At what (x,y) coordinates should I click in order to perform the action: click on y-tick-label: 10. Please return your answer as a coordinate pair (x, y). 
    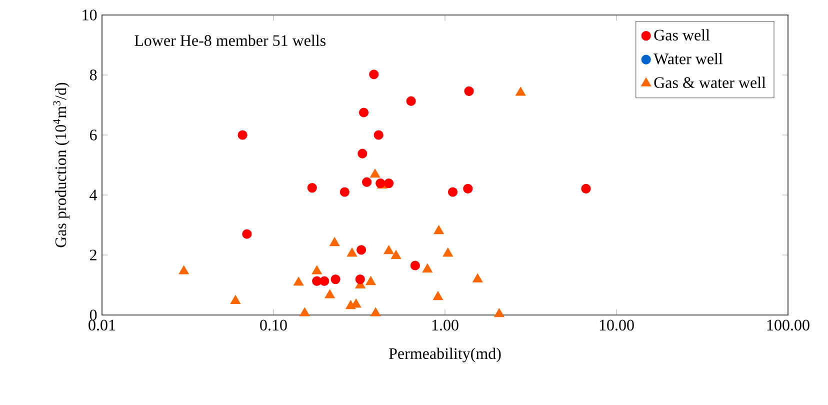
    Looking at the image, I should click on (89, 15).